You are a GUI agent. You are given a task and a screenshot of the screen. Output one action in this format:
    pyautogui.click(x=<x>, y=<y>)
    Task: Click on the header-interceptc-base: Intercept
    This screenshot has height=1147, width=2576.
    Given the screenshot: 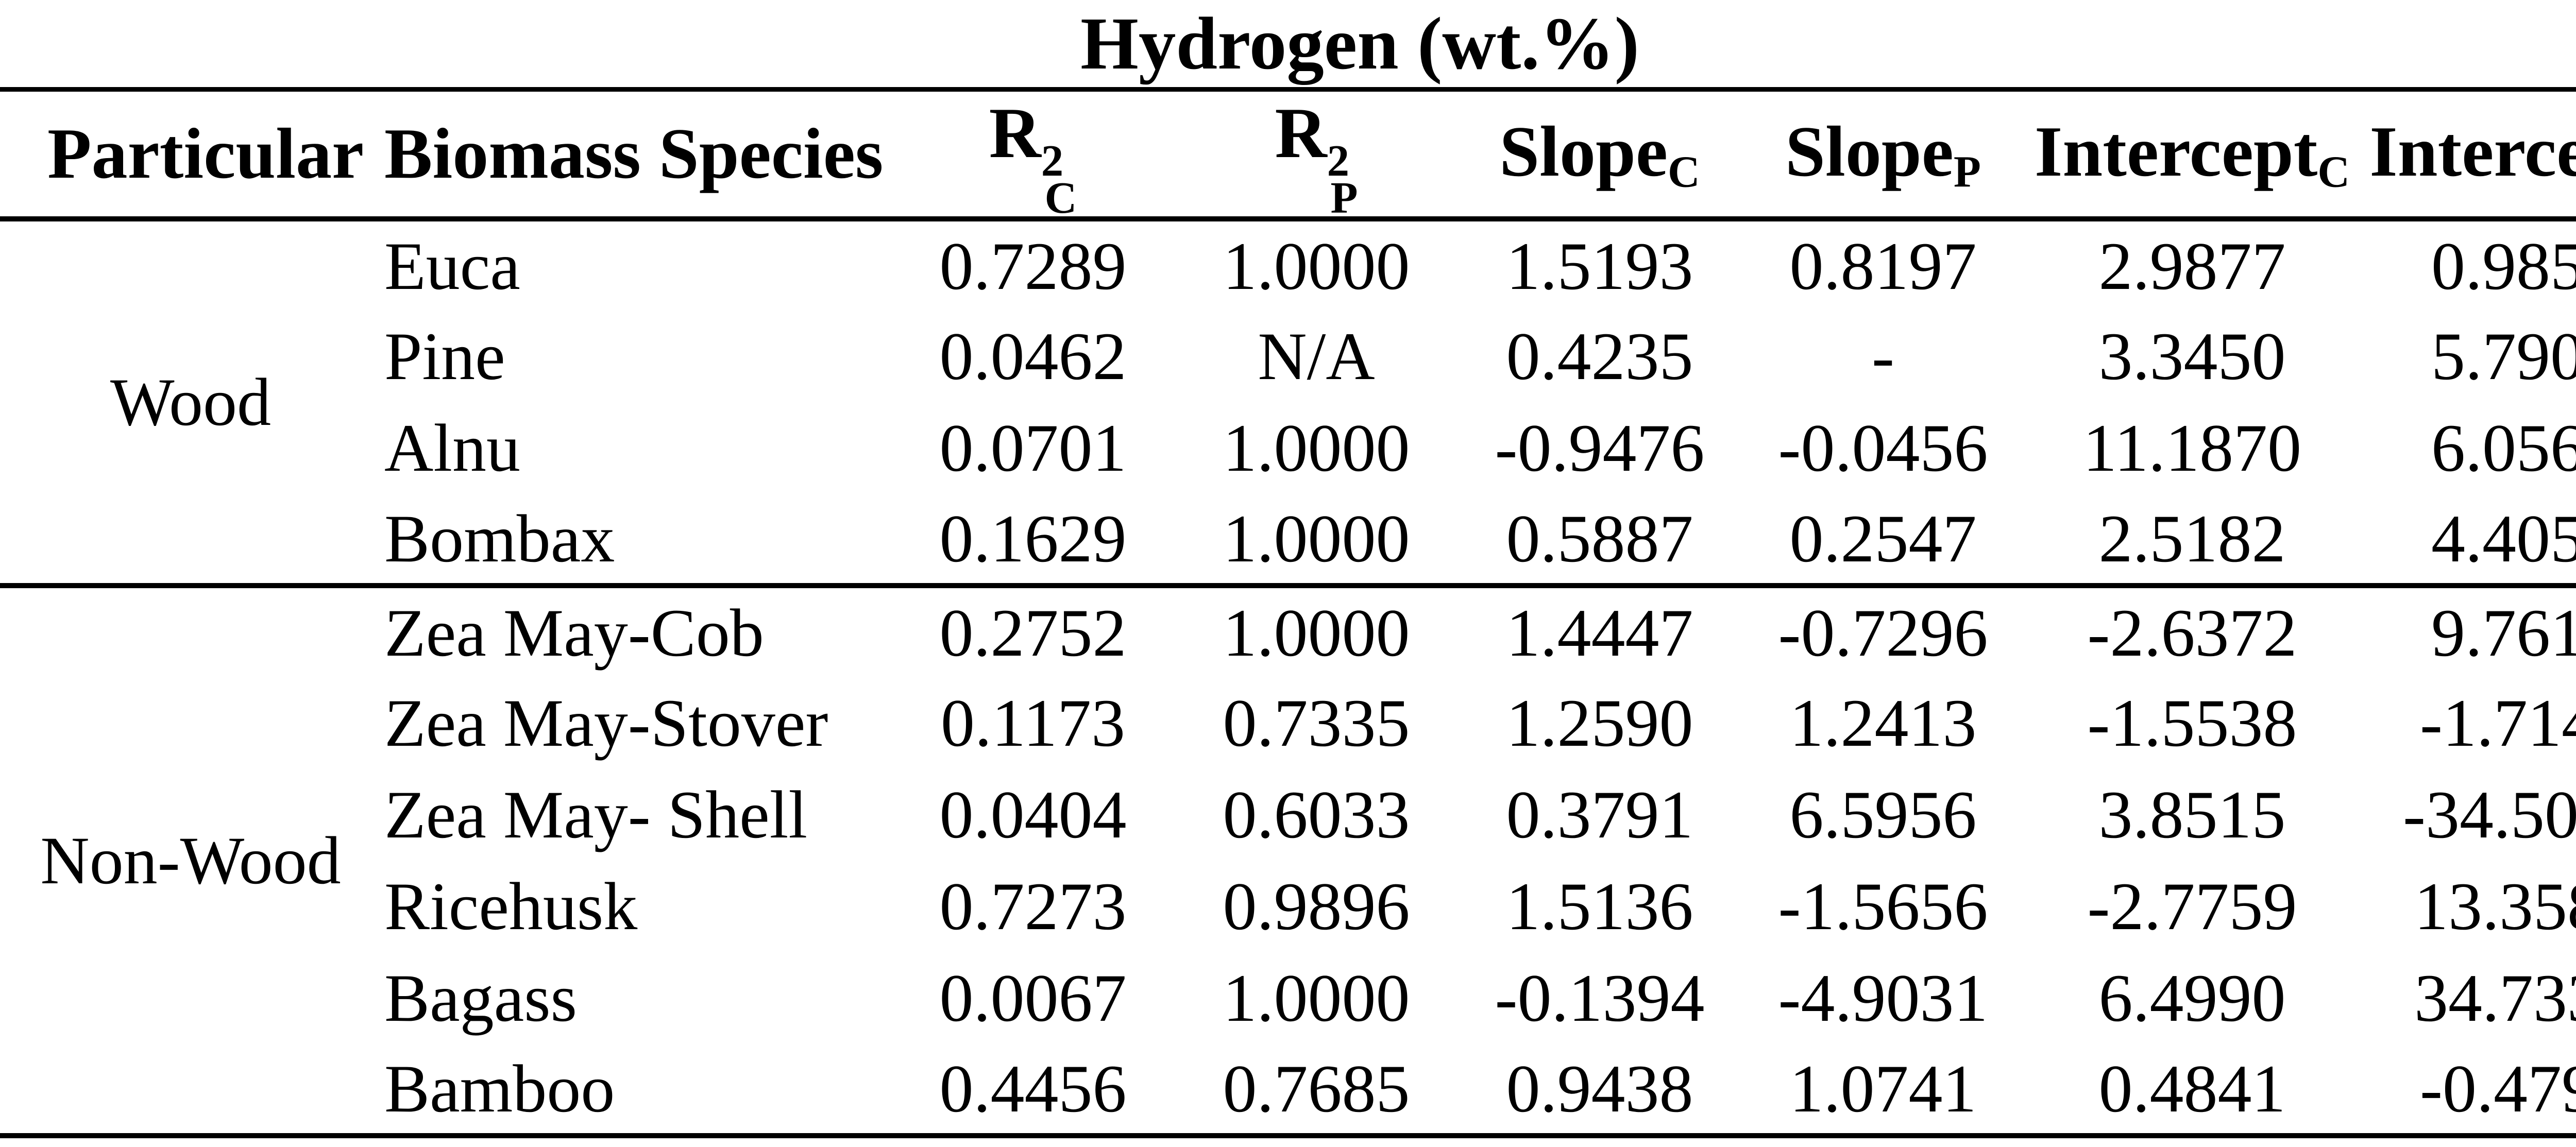 What is the action you would take?
    pyautogui.click(x=2176, y=152)
    